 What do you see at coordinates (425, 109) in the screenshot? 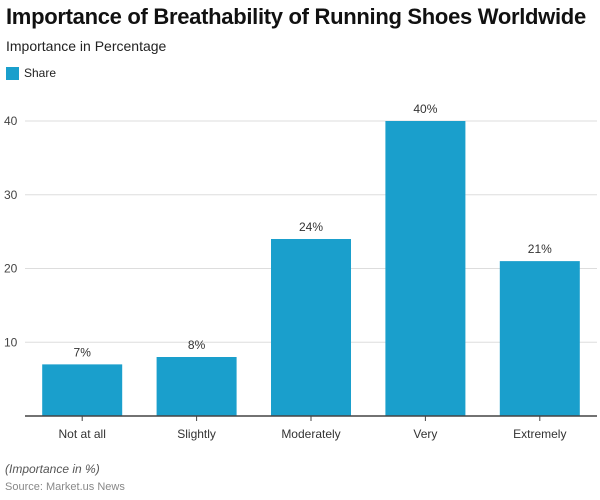
I see `data-label: 40%` at bounding box center [425, 109].